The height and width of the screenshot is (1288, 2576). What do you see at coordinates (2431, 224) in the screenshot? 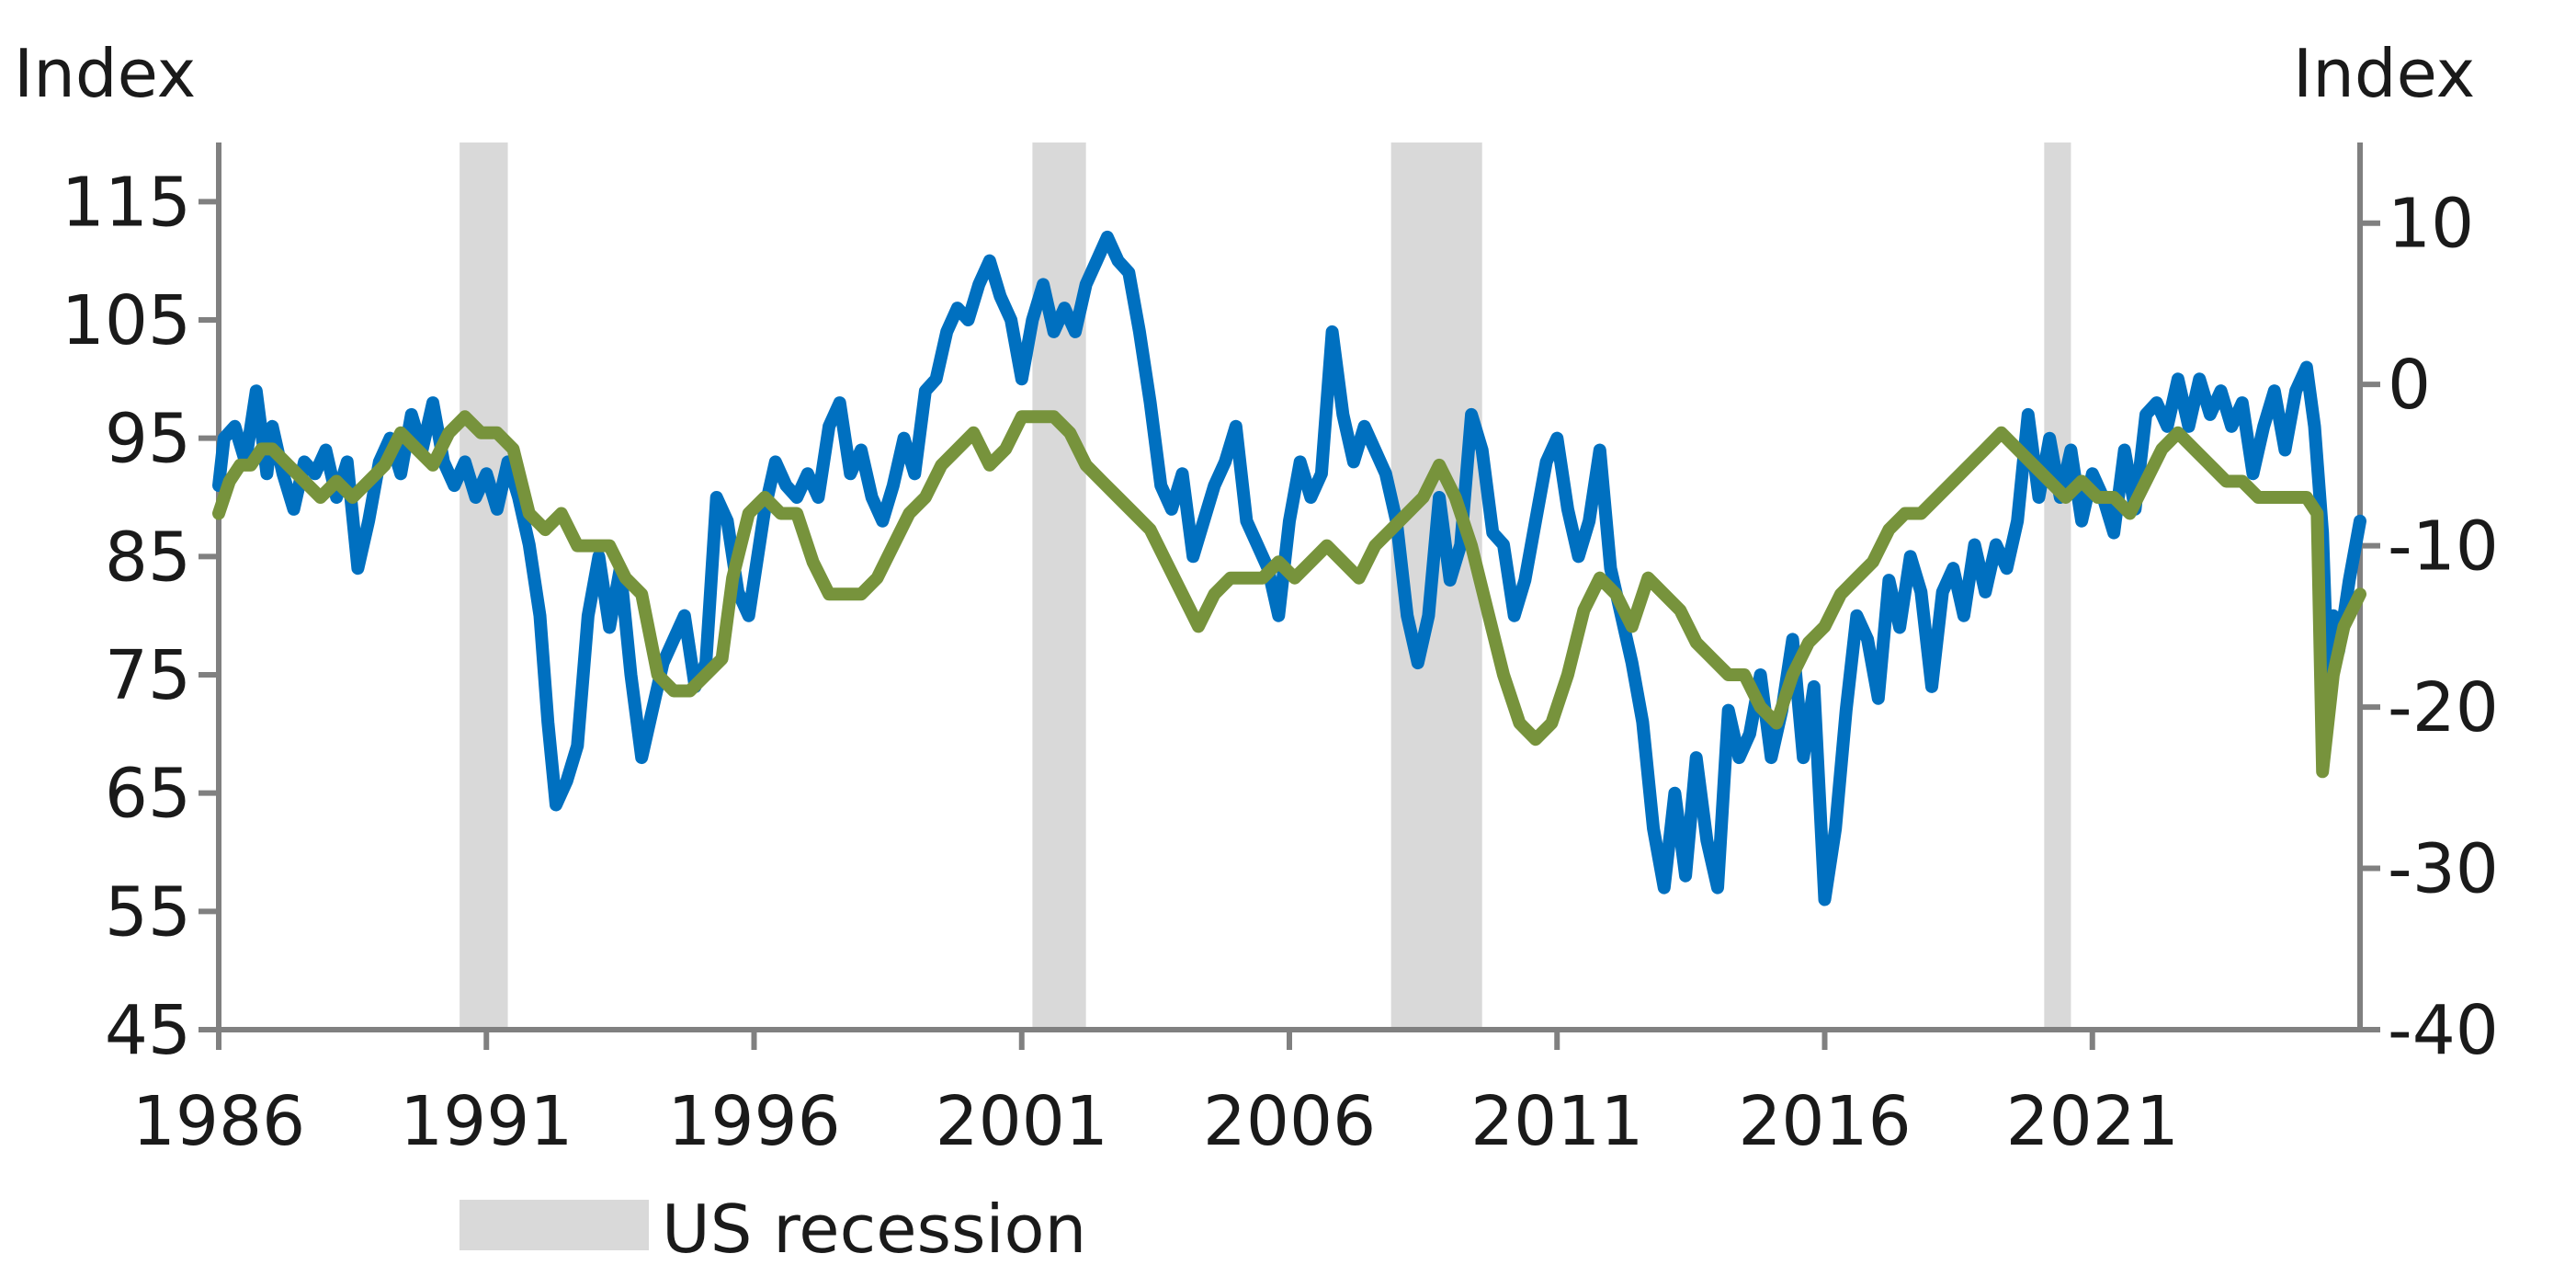
I see `right-tick-label: 10` at bounding box center [2431, 224].